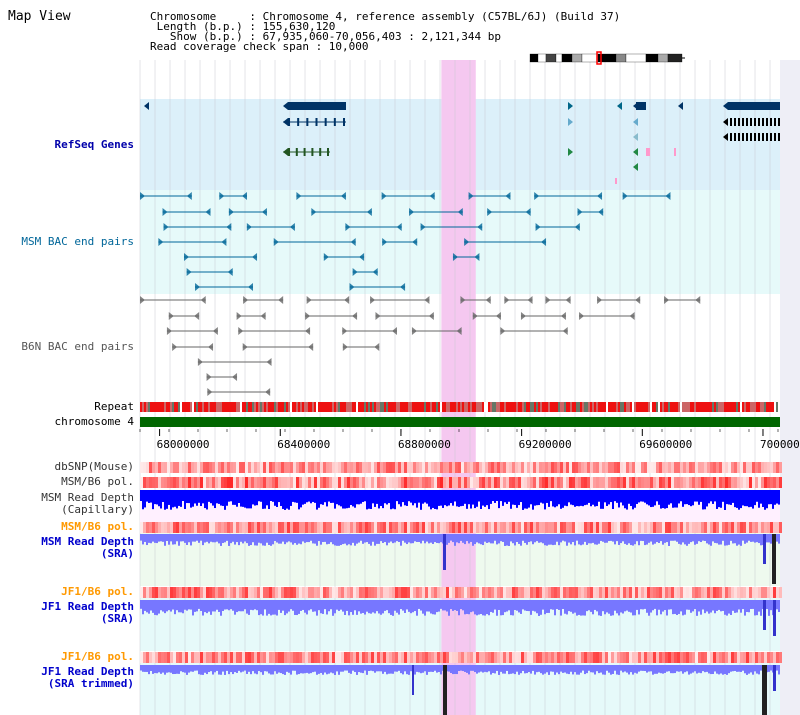 This screenshot has width=800, height=715. I want to click on track-label-msm-bac: MSM BAC end pairs, so click(77, 241).